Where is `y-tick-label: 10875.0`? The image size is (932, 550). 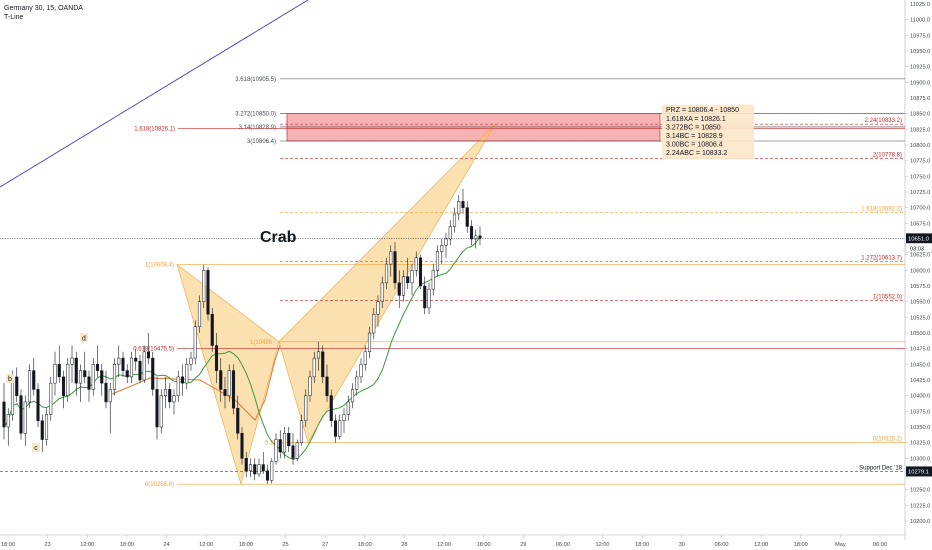
y-tick-label: 10875.0 is located at coordinates (920, 99).